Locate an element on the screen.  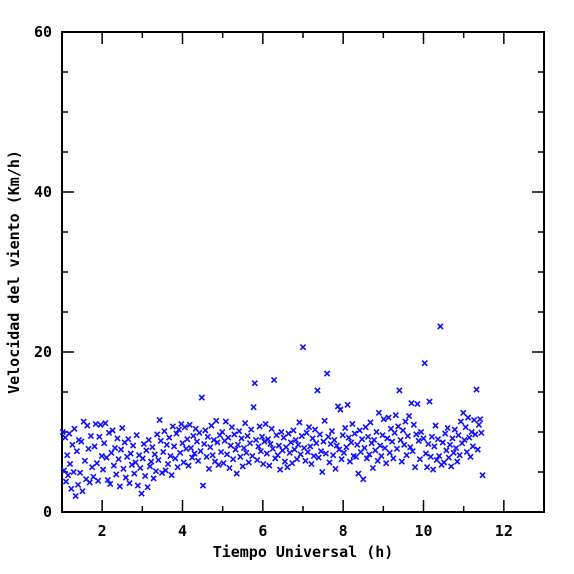
y-tick-label: 20 is located at coordinates (43, 352).